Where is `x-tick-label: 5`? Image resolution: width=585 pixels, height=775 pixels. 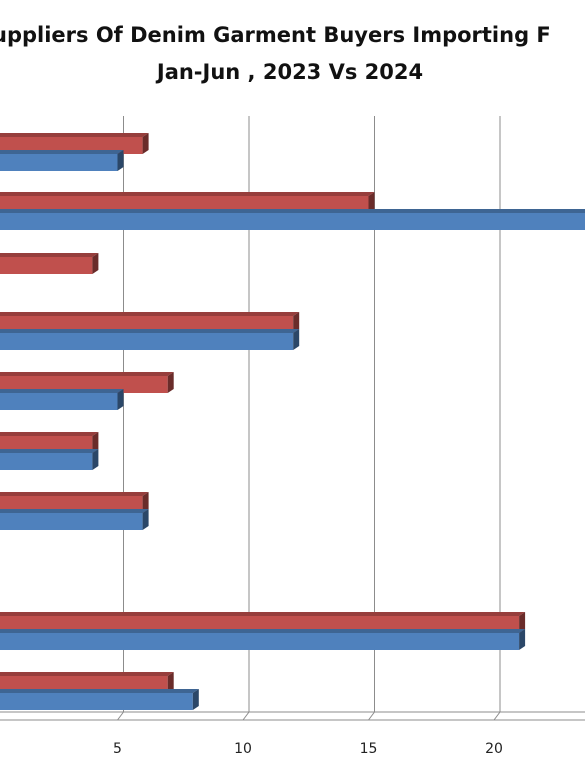
x-tick-label: 5 is located at coordinates (117, 749).